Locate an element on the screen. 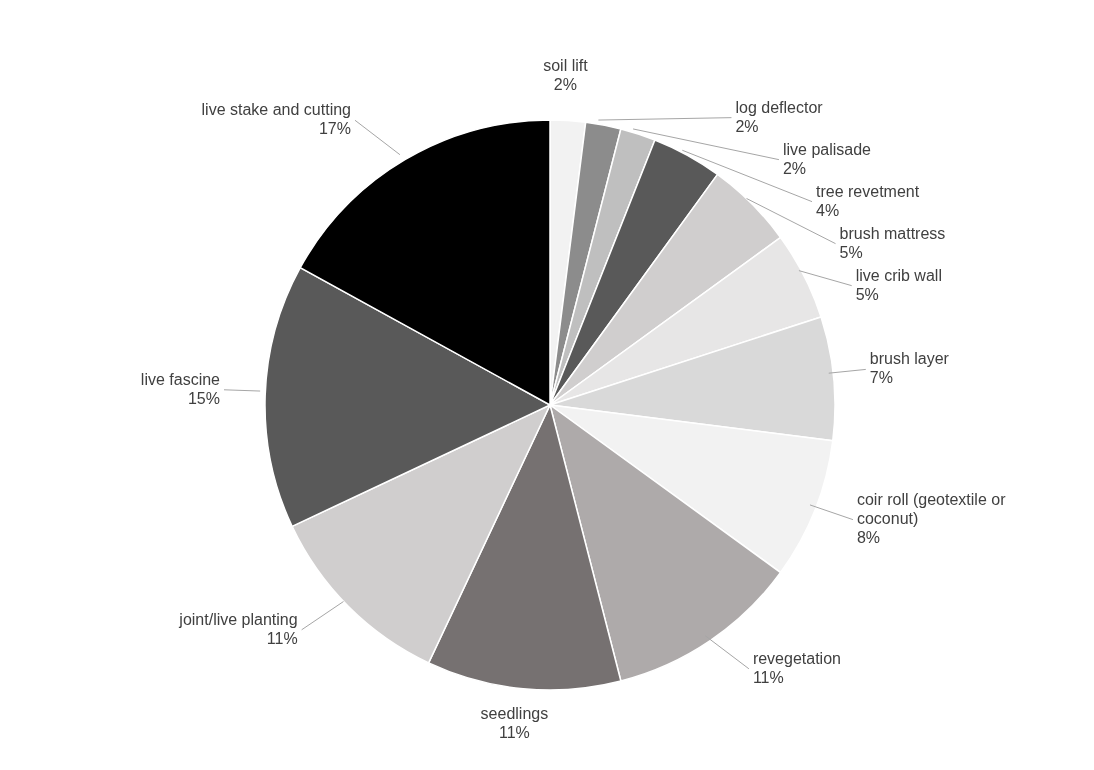 This screenshot has height=770, width=1094. slice-label: tree revetment is located at coordinates (868, 191).